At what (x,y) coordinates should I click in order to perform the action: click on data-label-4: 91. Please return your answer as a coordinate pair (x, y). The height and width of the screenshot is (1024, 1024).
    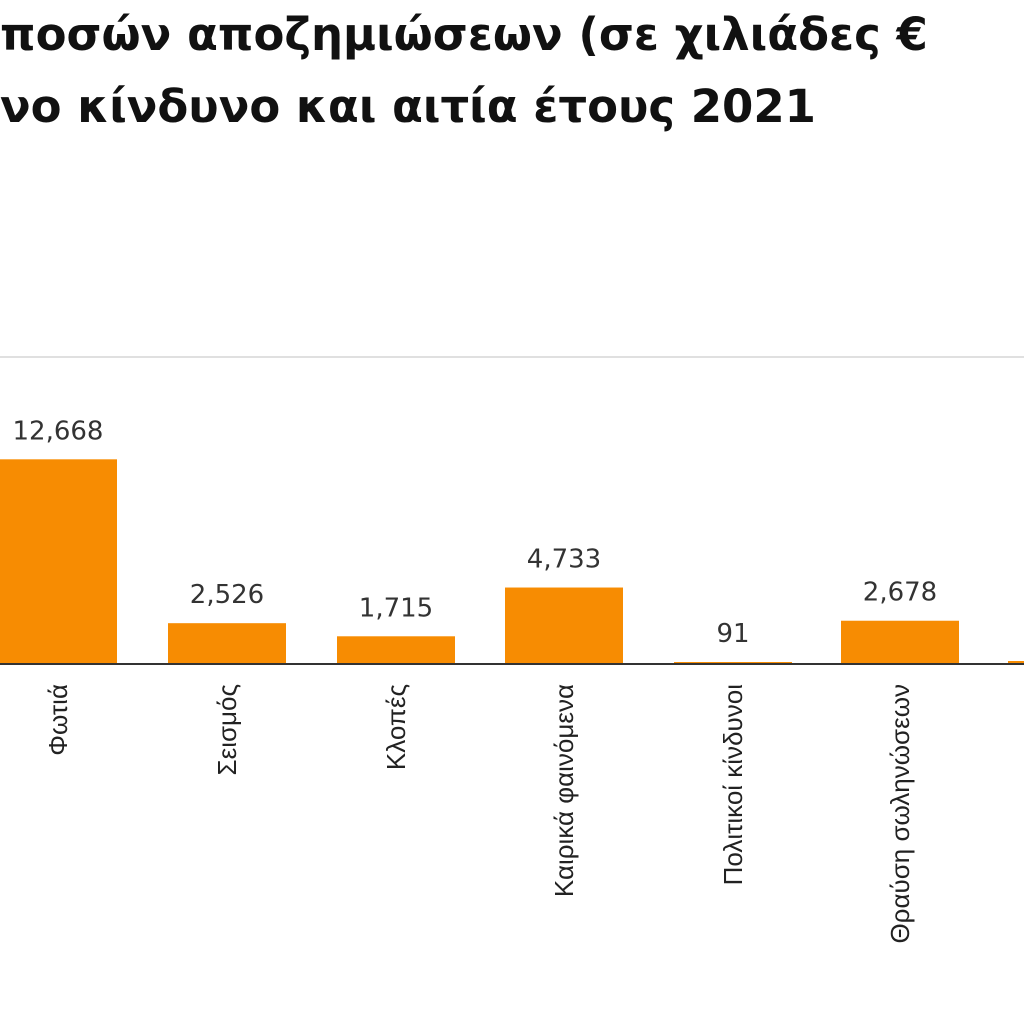
    Looking at the image, I should click on (732, 634).